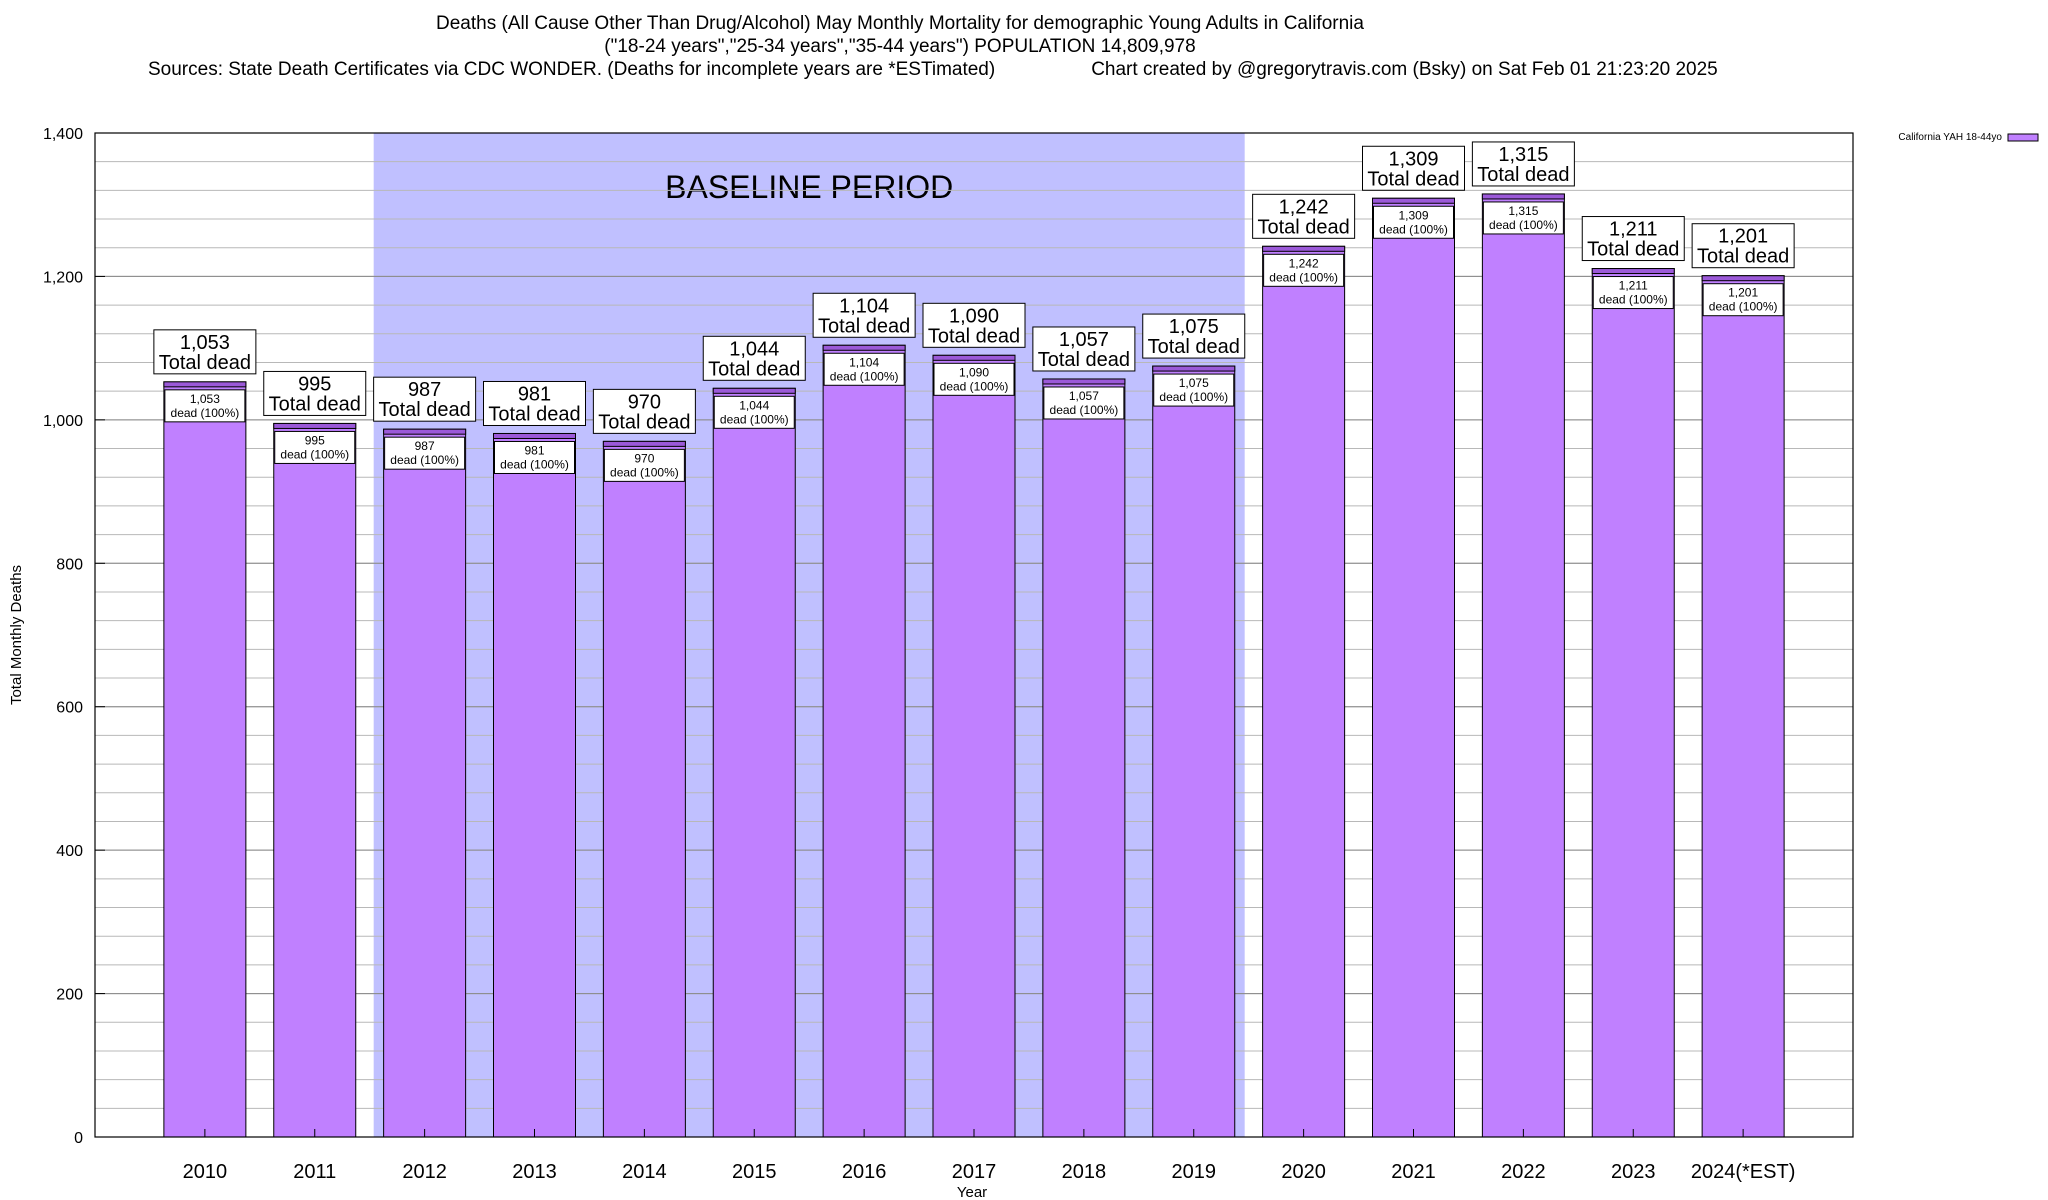  Describe the element at coordinates (205, 1172) in the screenshot. I see `x-tick-label: 2010` at that location.